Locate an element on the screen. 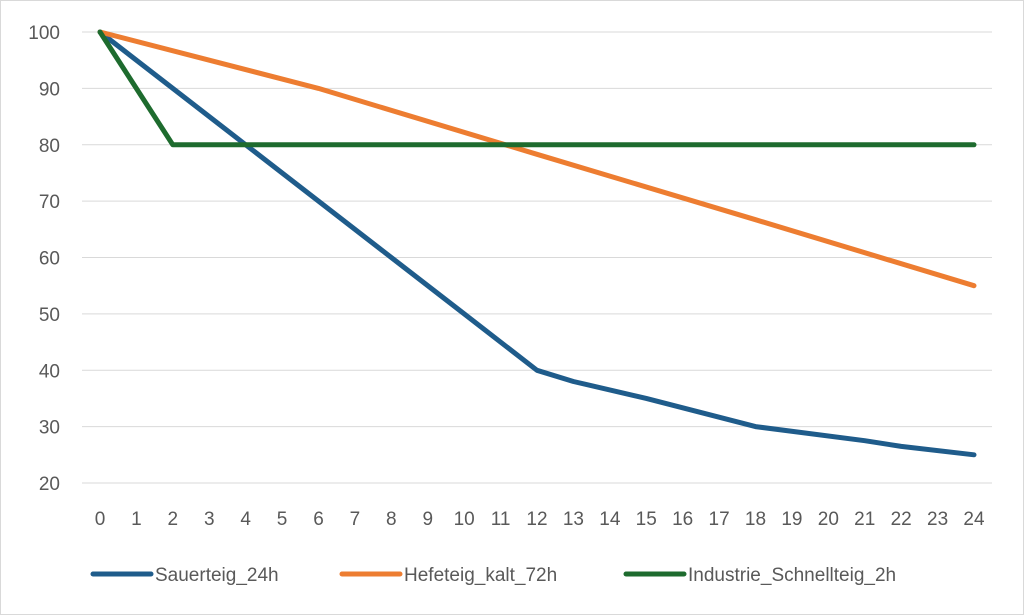 Image resolution: width=1024 pixels, height=615 pixels. x-tick-label: 0 is located at coordinates (100, 519).